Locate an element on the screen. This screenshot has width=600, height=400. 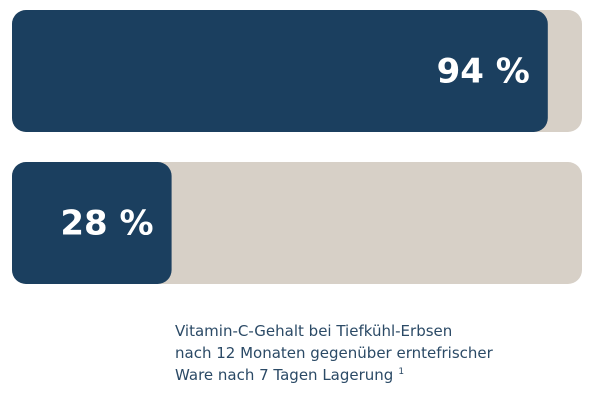
caption-line: Vitamin-C-Gehalt bei Tiefkühl-Erbsen is located at coordinates (313, 331).